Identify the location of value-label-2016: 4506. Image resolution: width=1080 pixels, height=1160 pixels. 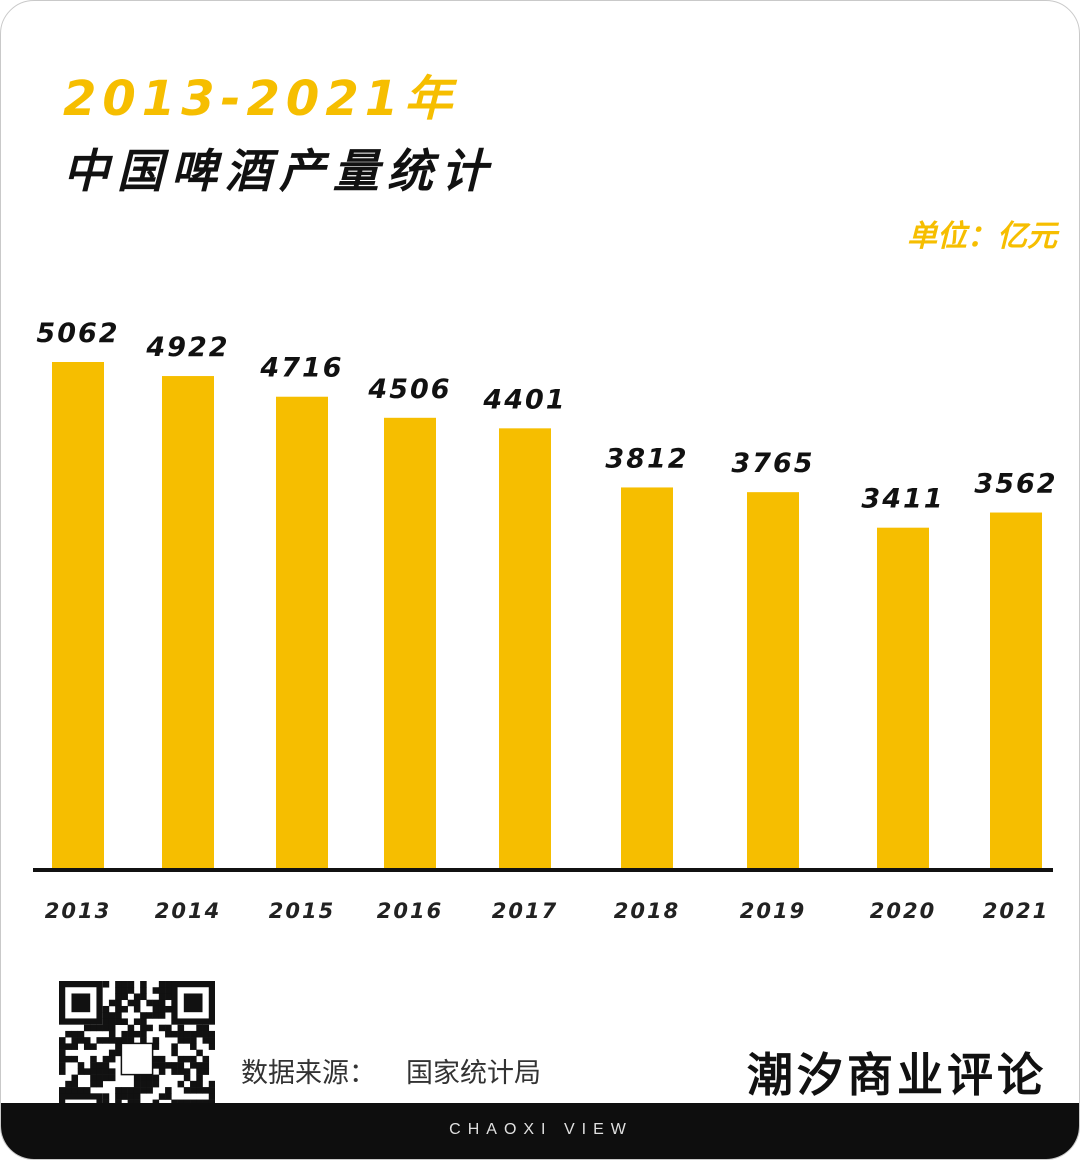
(409, 389).